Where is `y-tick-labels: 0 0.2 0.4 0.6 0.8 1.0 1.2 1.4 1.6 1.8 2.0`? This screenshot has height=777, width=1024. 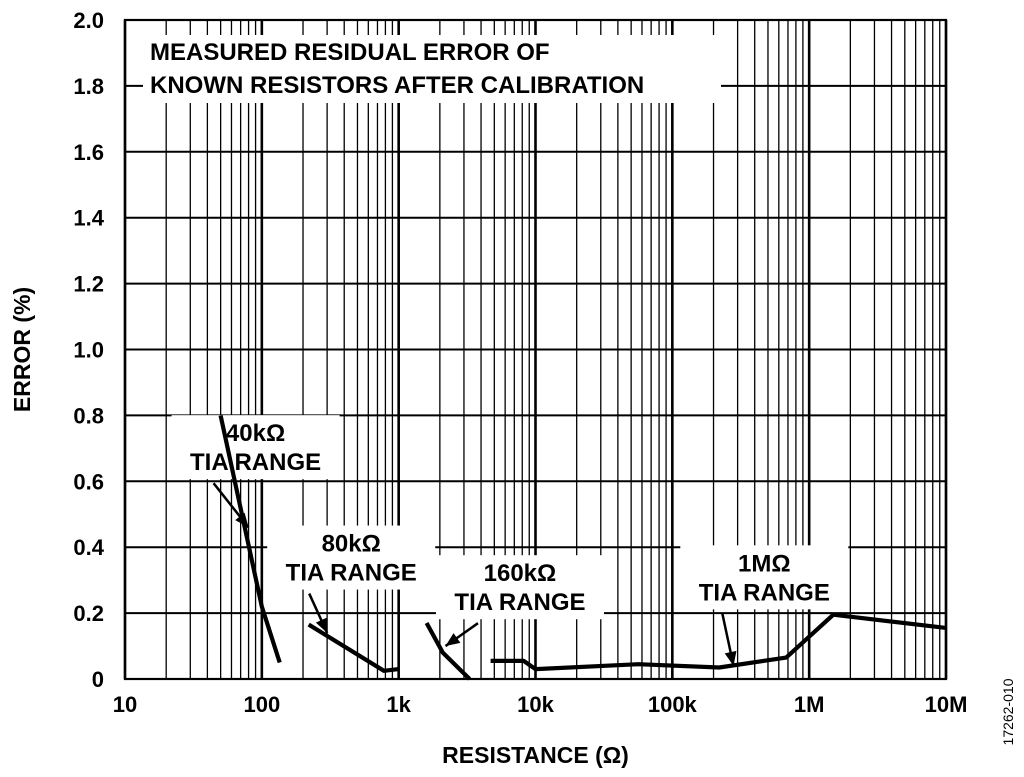 y-tick-labels: 0 0.2 0.4 0.6 0.8 1.0 1.2 1.4 1.6 1.8 2.0 is located at coordinates (88, 350).